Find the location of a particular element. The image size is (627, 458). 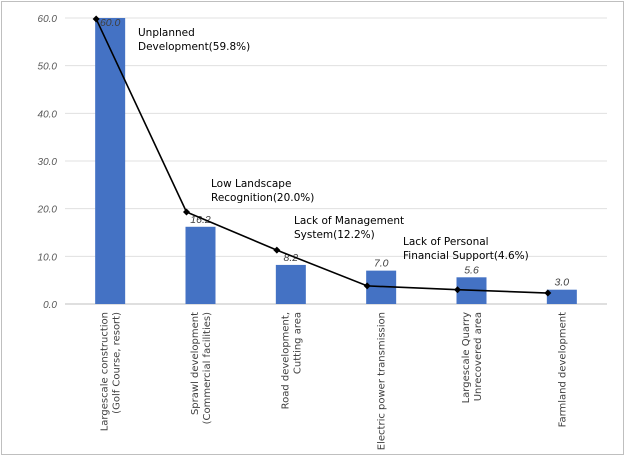

annotation: Low Landscape Recognition(20.0%) is located at coordinates (262, 191).